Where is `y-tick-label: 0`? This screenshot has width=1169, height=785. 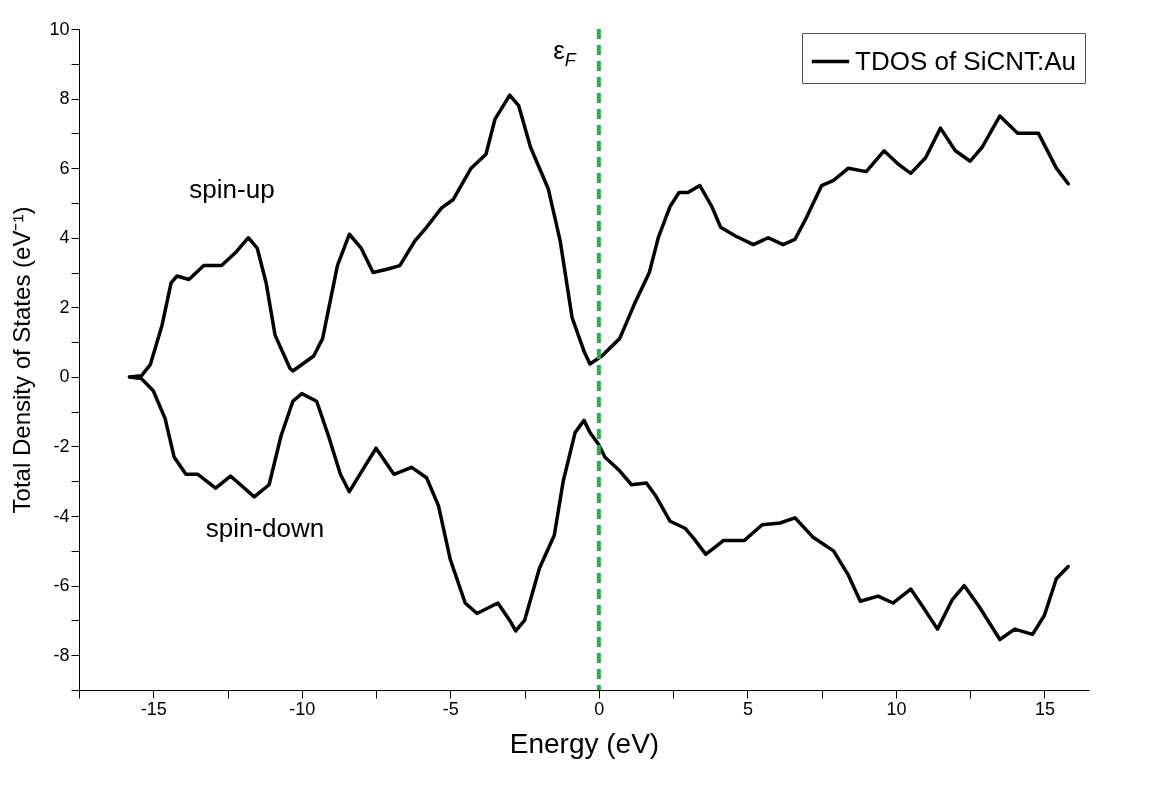
y-tick-label: 0 is located at coordinates (64, 376).